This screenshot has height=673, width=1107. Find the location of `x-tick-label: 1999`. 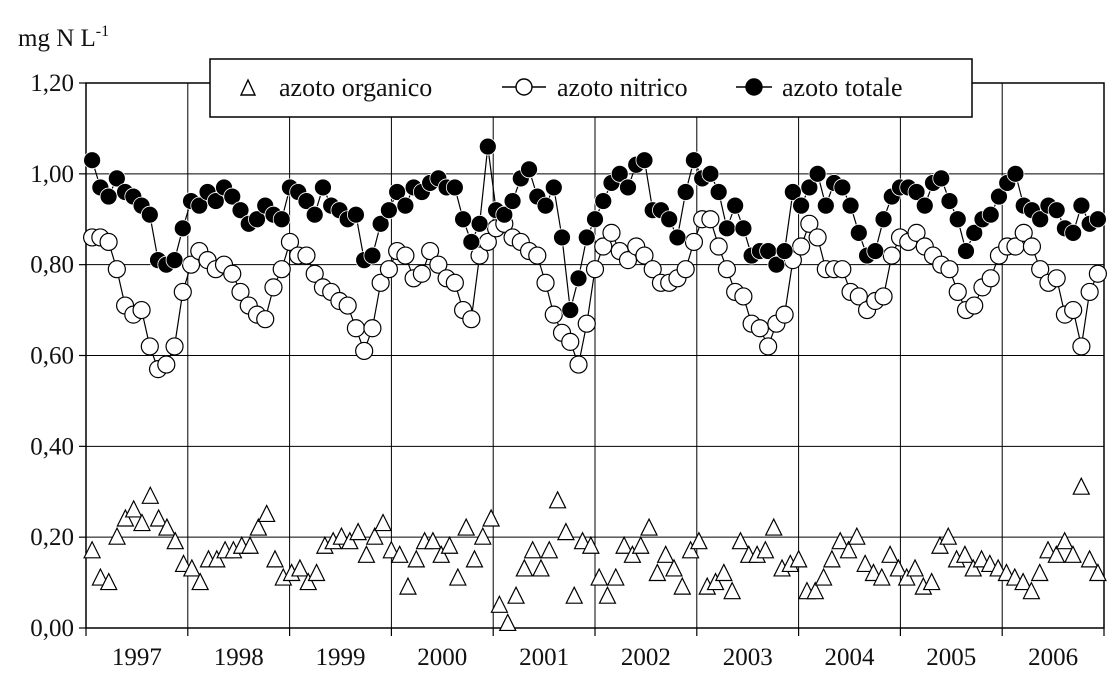

x-tick-label: 1999 is located at coordinates (341, 657).